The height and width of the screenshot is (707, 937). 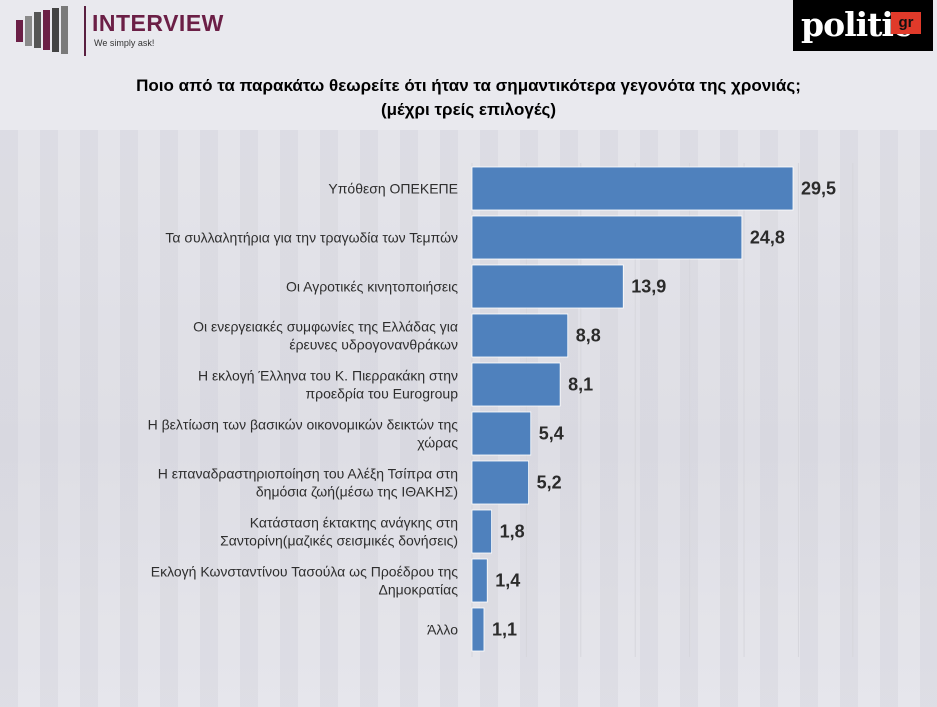 I want to click on category-label-line: Σαντορίνη(μαζικές σεισμικές δονήσεις), so click(x=339, y=541).